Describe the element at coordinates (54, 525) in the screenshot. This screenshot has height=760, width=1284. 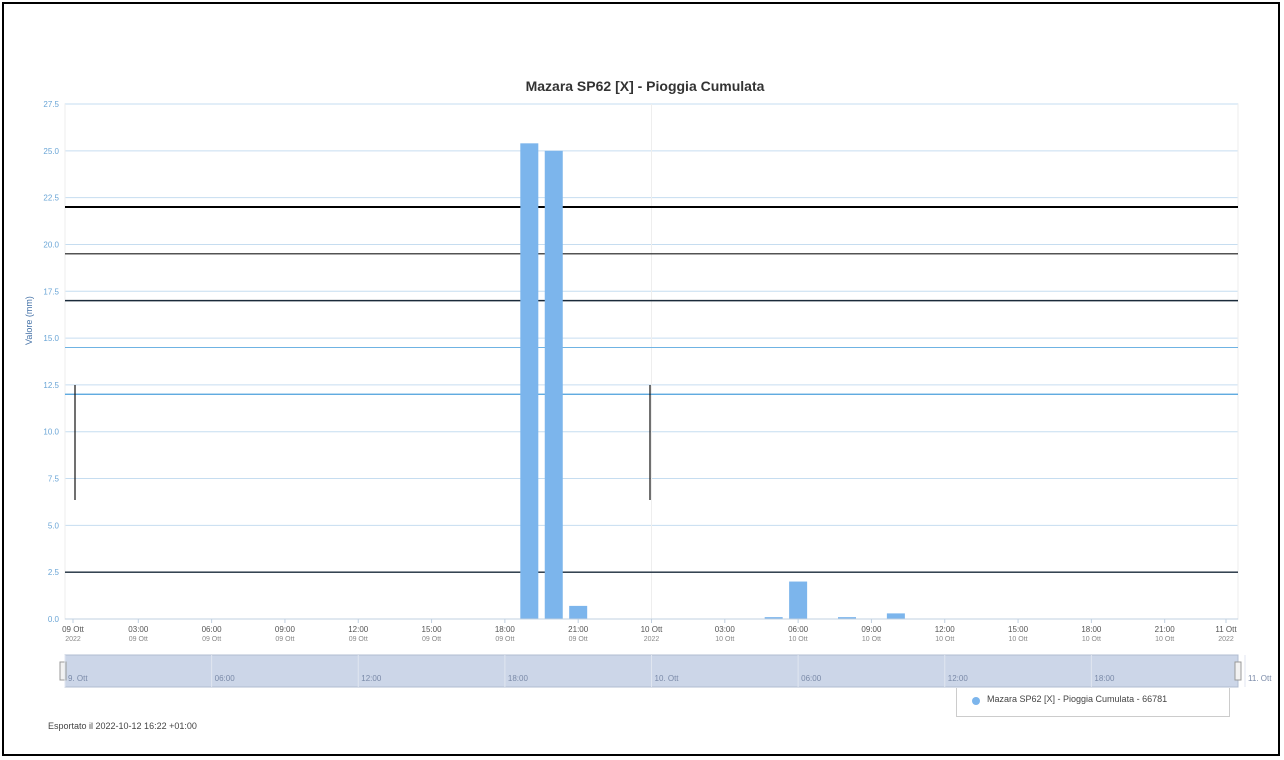
I see `y-tick-label: 5.0` at that location.